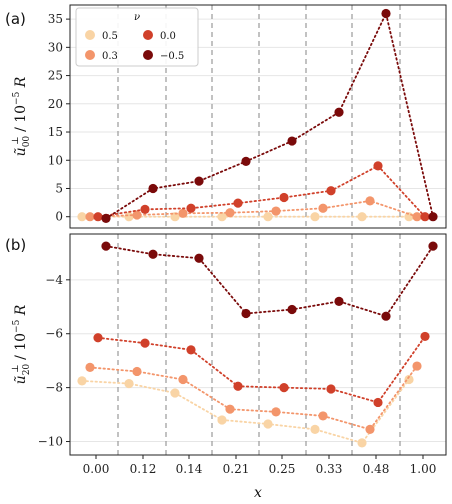 Image resolution: width=452 pixels, height=504 pixels. Describe the element at coordinates (96, 469) in the screenshot. I see `x-tick-label: 0.00` at that location.